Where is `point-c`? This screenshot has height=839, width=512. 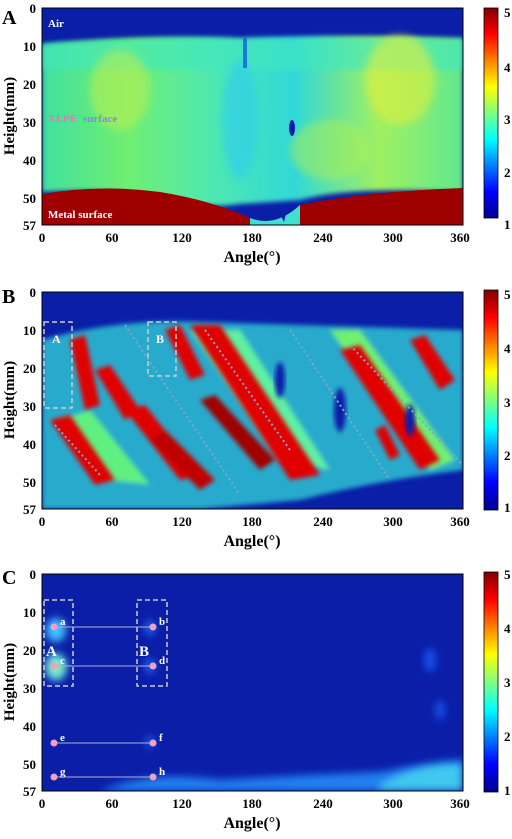 point-c is located at coordinates (54, 666).